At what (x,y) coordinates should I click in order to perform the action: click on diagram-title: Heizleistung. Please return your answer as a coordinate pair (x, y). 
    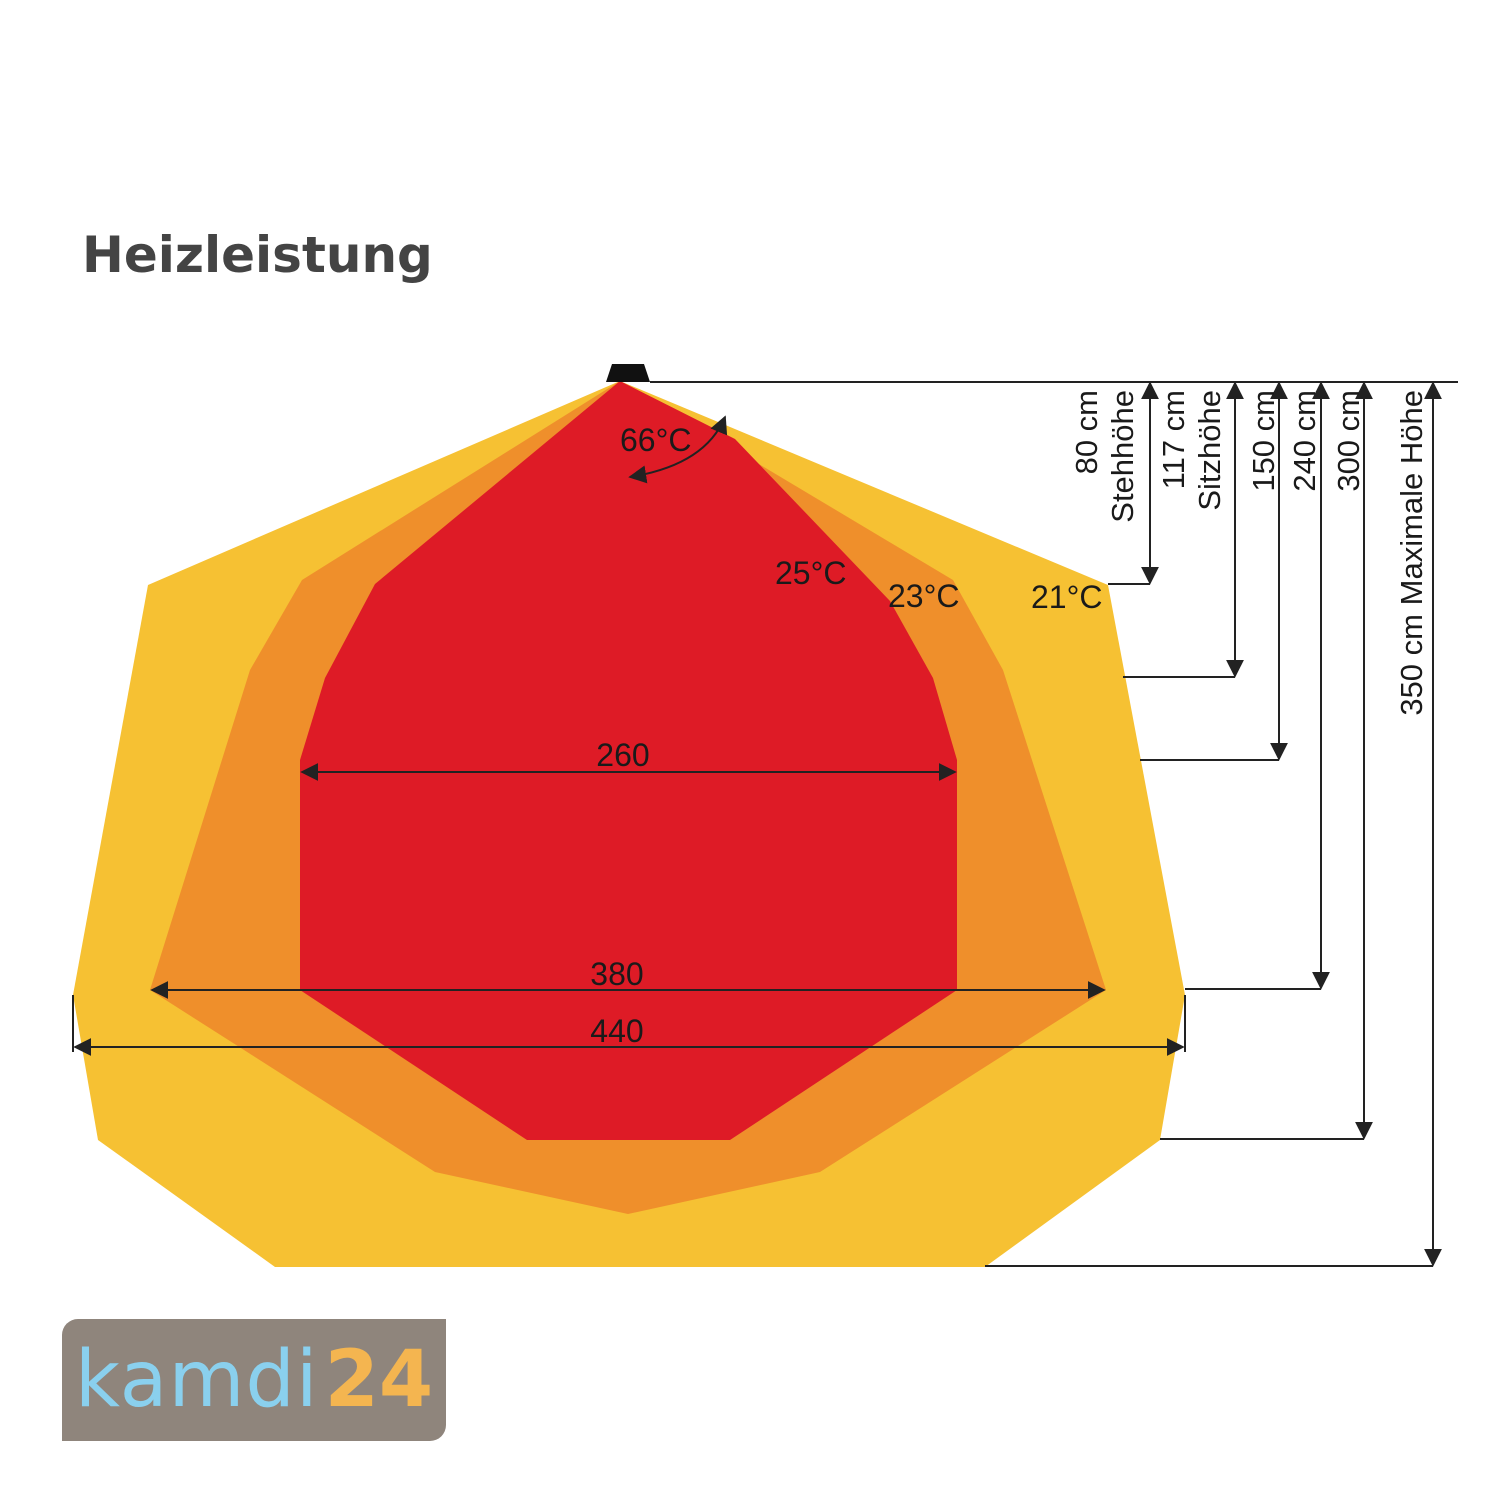
    Looking at the image, I should click on (257, 255).